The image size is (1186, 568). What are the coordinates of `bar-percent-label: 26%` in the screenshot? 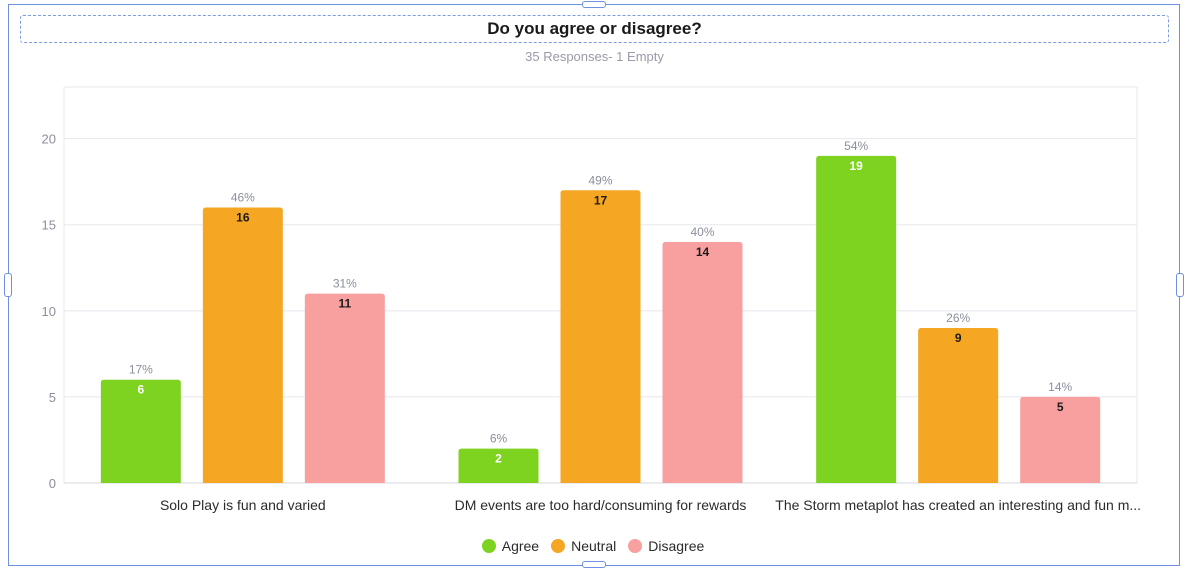 It's located at (958, 318).